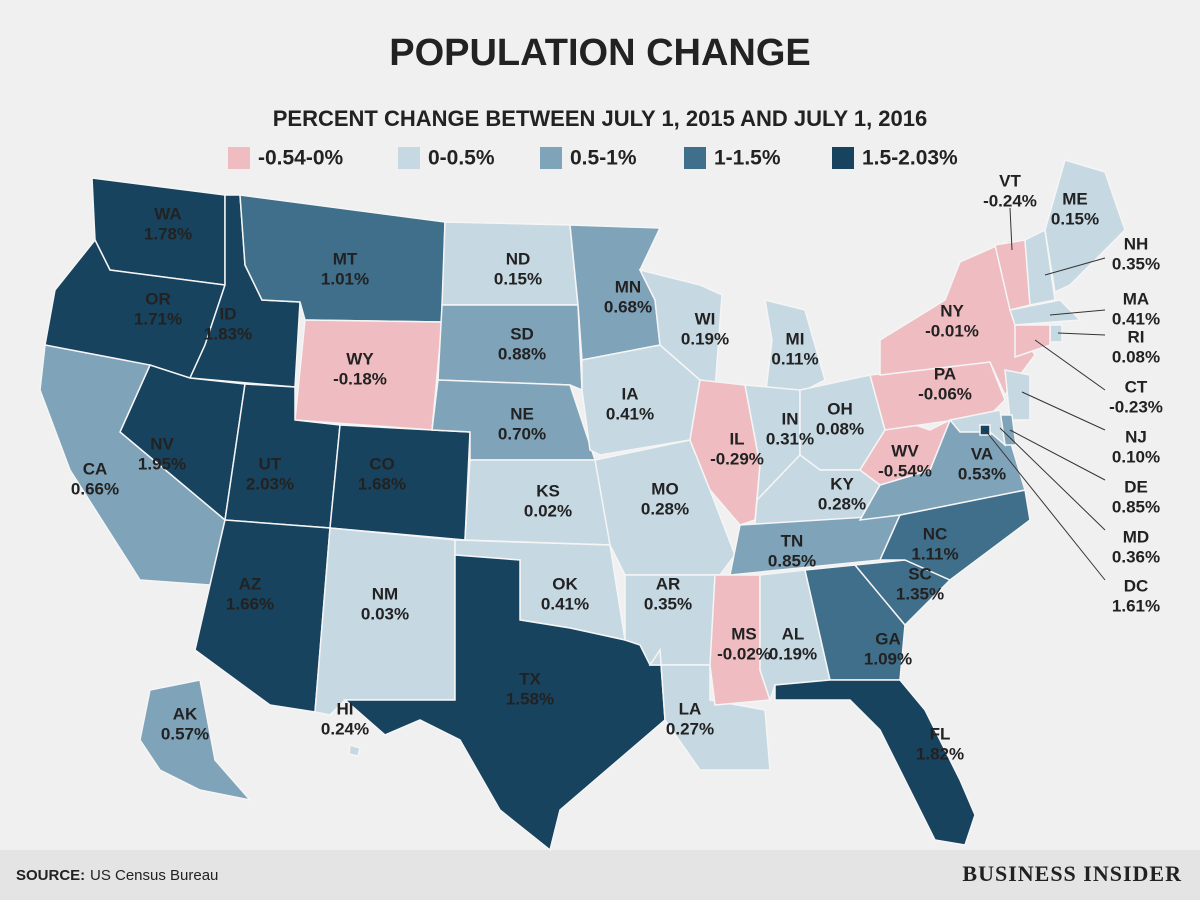  Describe the element at coordinates (518, 258) in the screenshot. I see `state-code: ND` at that location.